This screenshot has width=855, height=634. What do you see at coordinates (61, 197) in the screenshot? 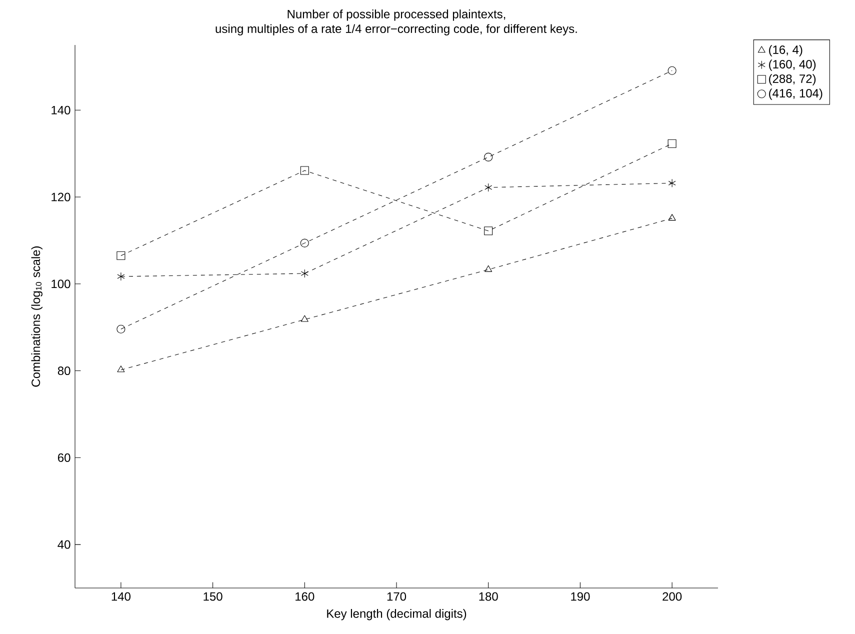
I see `y-tick-label: 120` at bounding box center [61, 197].